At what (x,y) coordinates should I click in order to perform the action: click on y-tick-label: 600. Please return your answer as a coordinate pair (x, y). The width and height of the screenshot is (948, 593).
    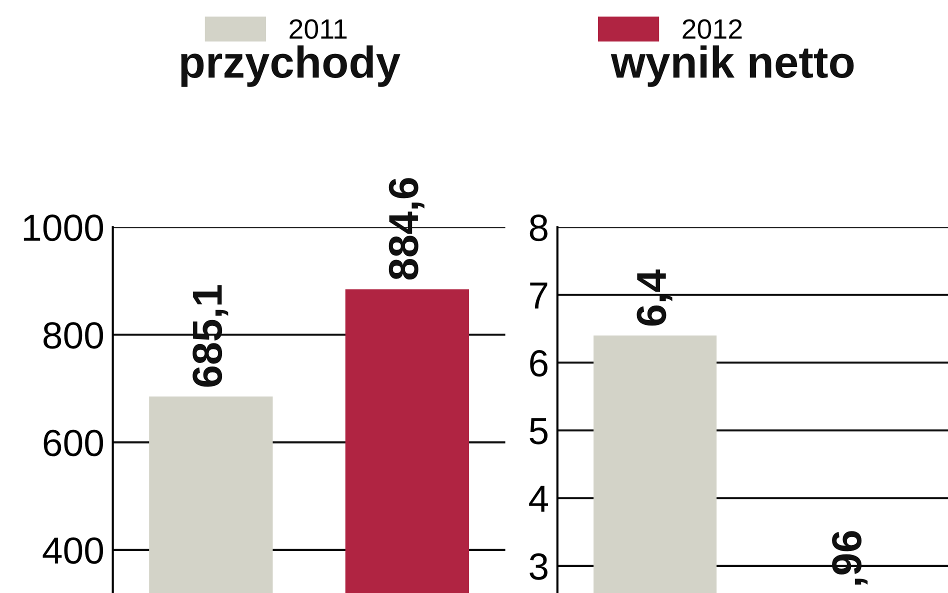
    Looking at the image, I should click on (74, 443).